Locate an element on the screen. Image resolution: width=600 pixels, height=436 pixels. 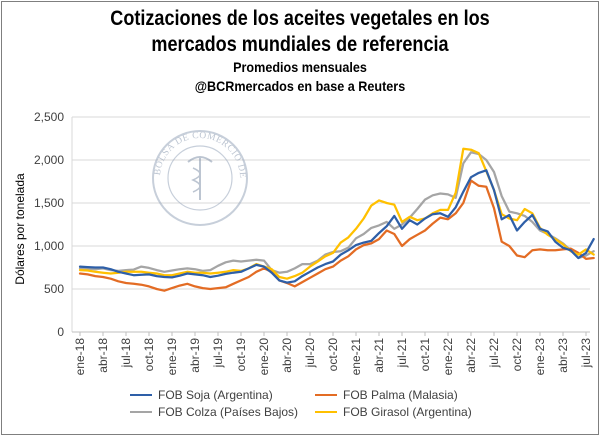
chart-subtitle-line-1: Promedios mensuales is located at coordinates (300, 67).